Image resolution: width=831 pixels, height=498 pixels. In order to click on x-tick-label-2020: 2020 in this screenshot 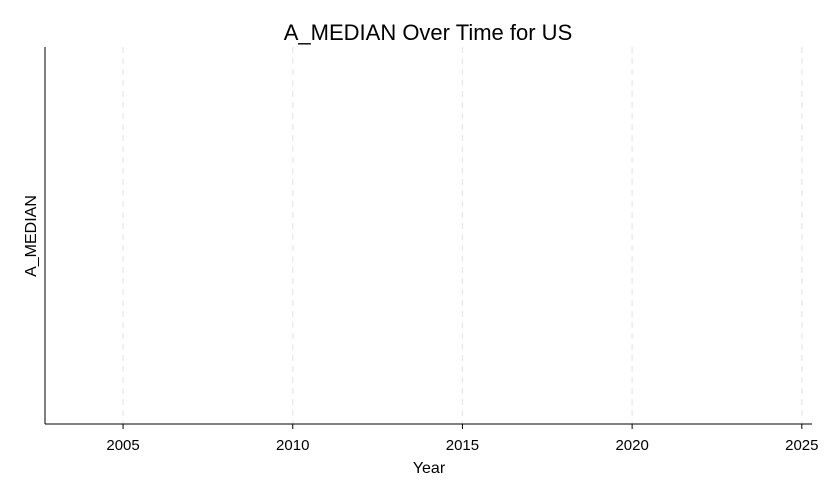, I will do `click(631, 445)`.